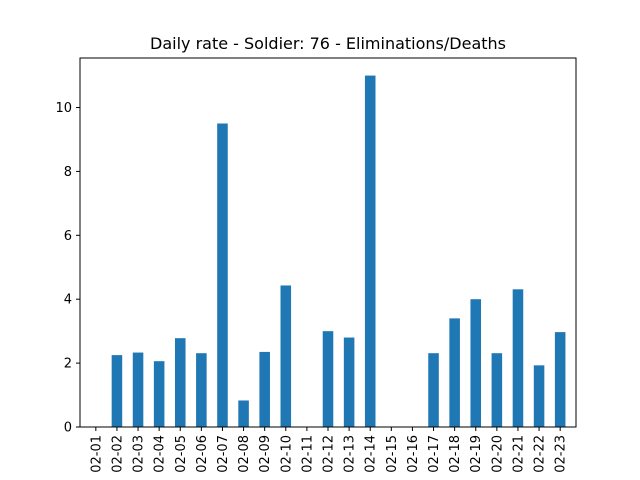 This screenshot has width=640, height=480. What do you see at coordinates (518, 454) in the screenshot?
I see `x-tick-label: 02-21` at bounding box center [518, 454].